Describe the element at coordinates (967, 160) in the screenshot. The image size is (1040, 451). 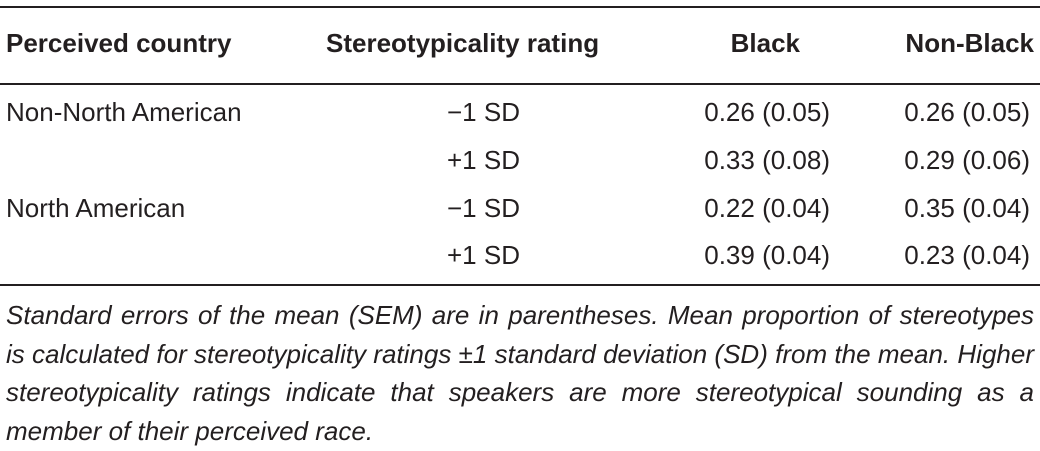
I see `table-cell-non-black: 0.29 (0.06)` at that location.